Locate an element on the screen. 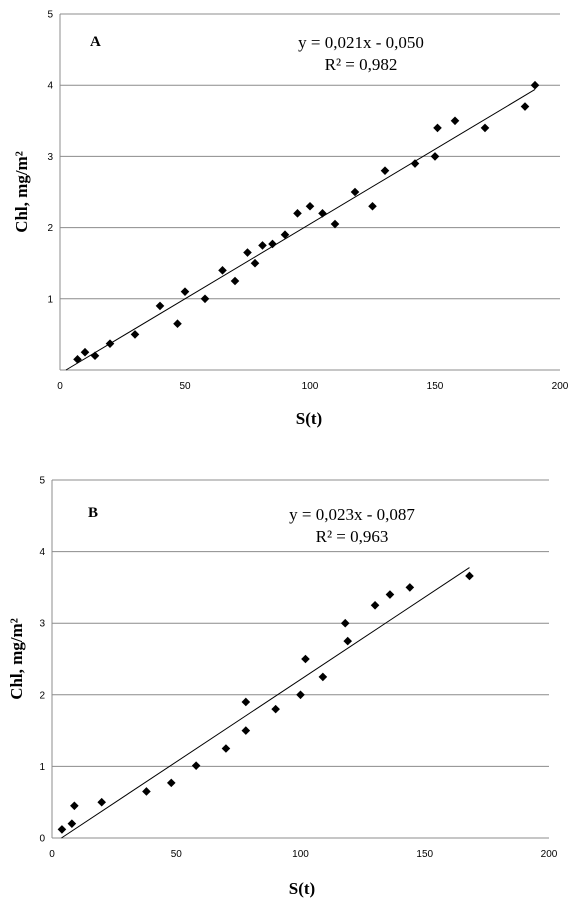 The height and width of the screenshot is (906, 578). panel-label: B is located at coordinates (93, 513).